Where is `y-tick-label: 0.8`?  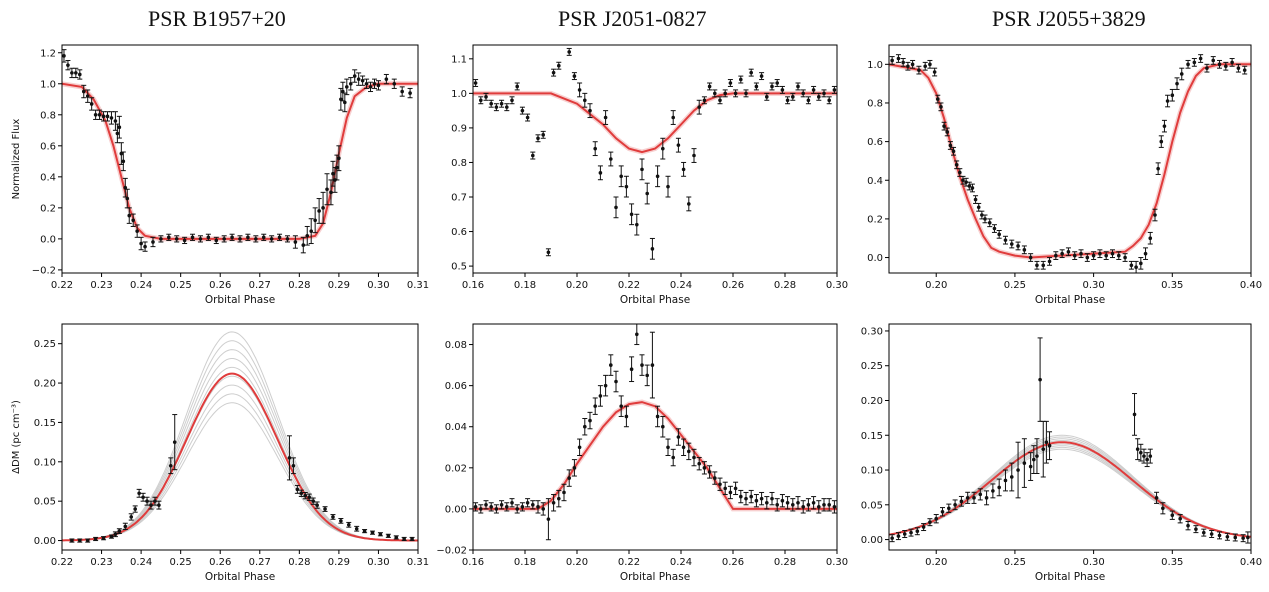 y-tick-label: 0.8 is located at coordinates (48, 115).